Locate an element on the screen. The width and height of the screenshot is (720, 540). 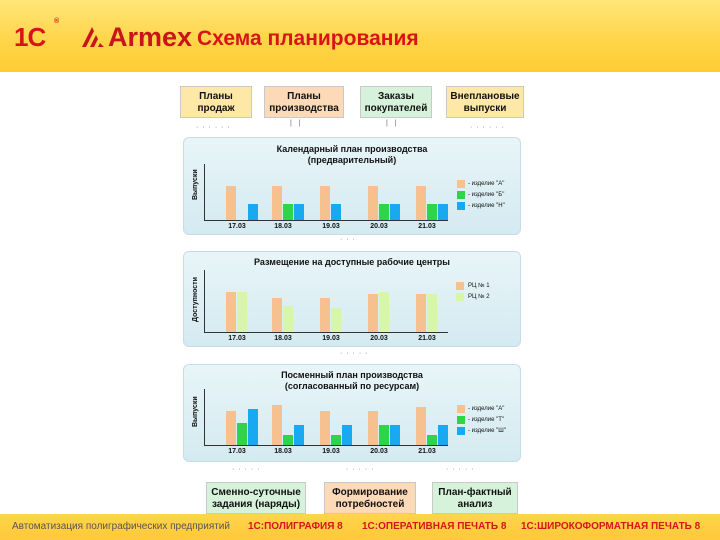
box-line: анализ is located at coordinates (475, 504).